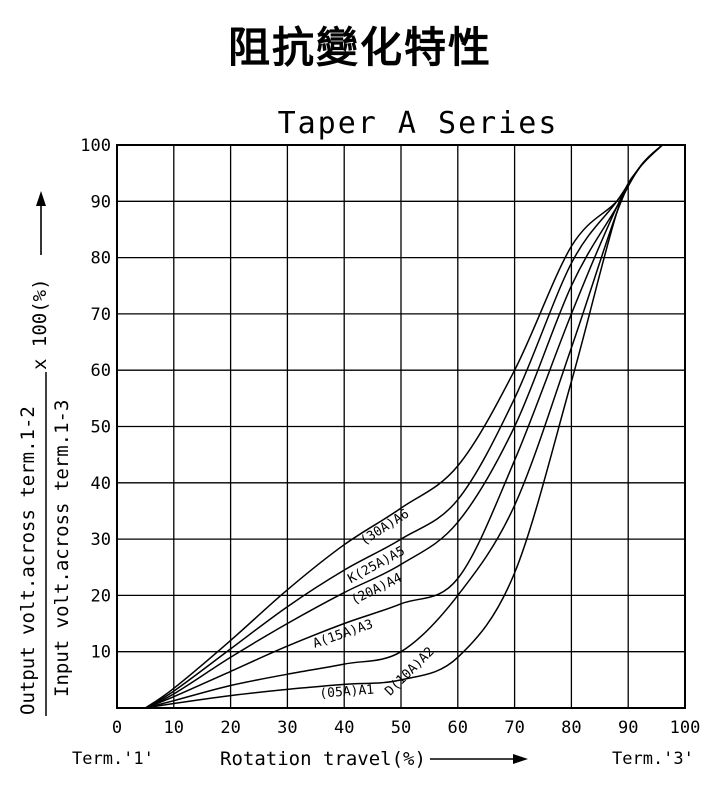 Image resolution: width=720 pixels, height=800 pixels. I want to click on y-axis-label-numerator: Output volt.across term.1-2, so click(28, 560).